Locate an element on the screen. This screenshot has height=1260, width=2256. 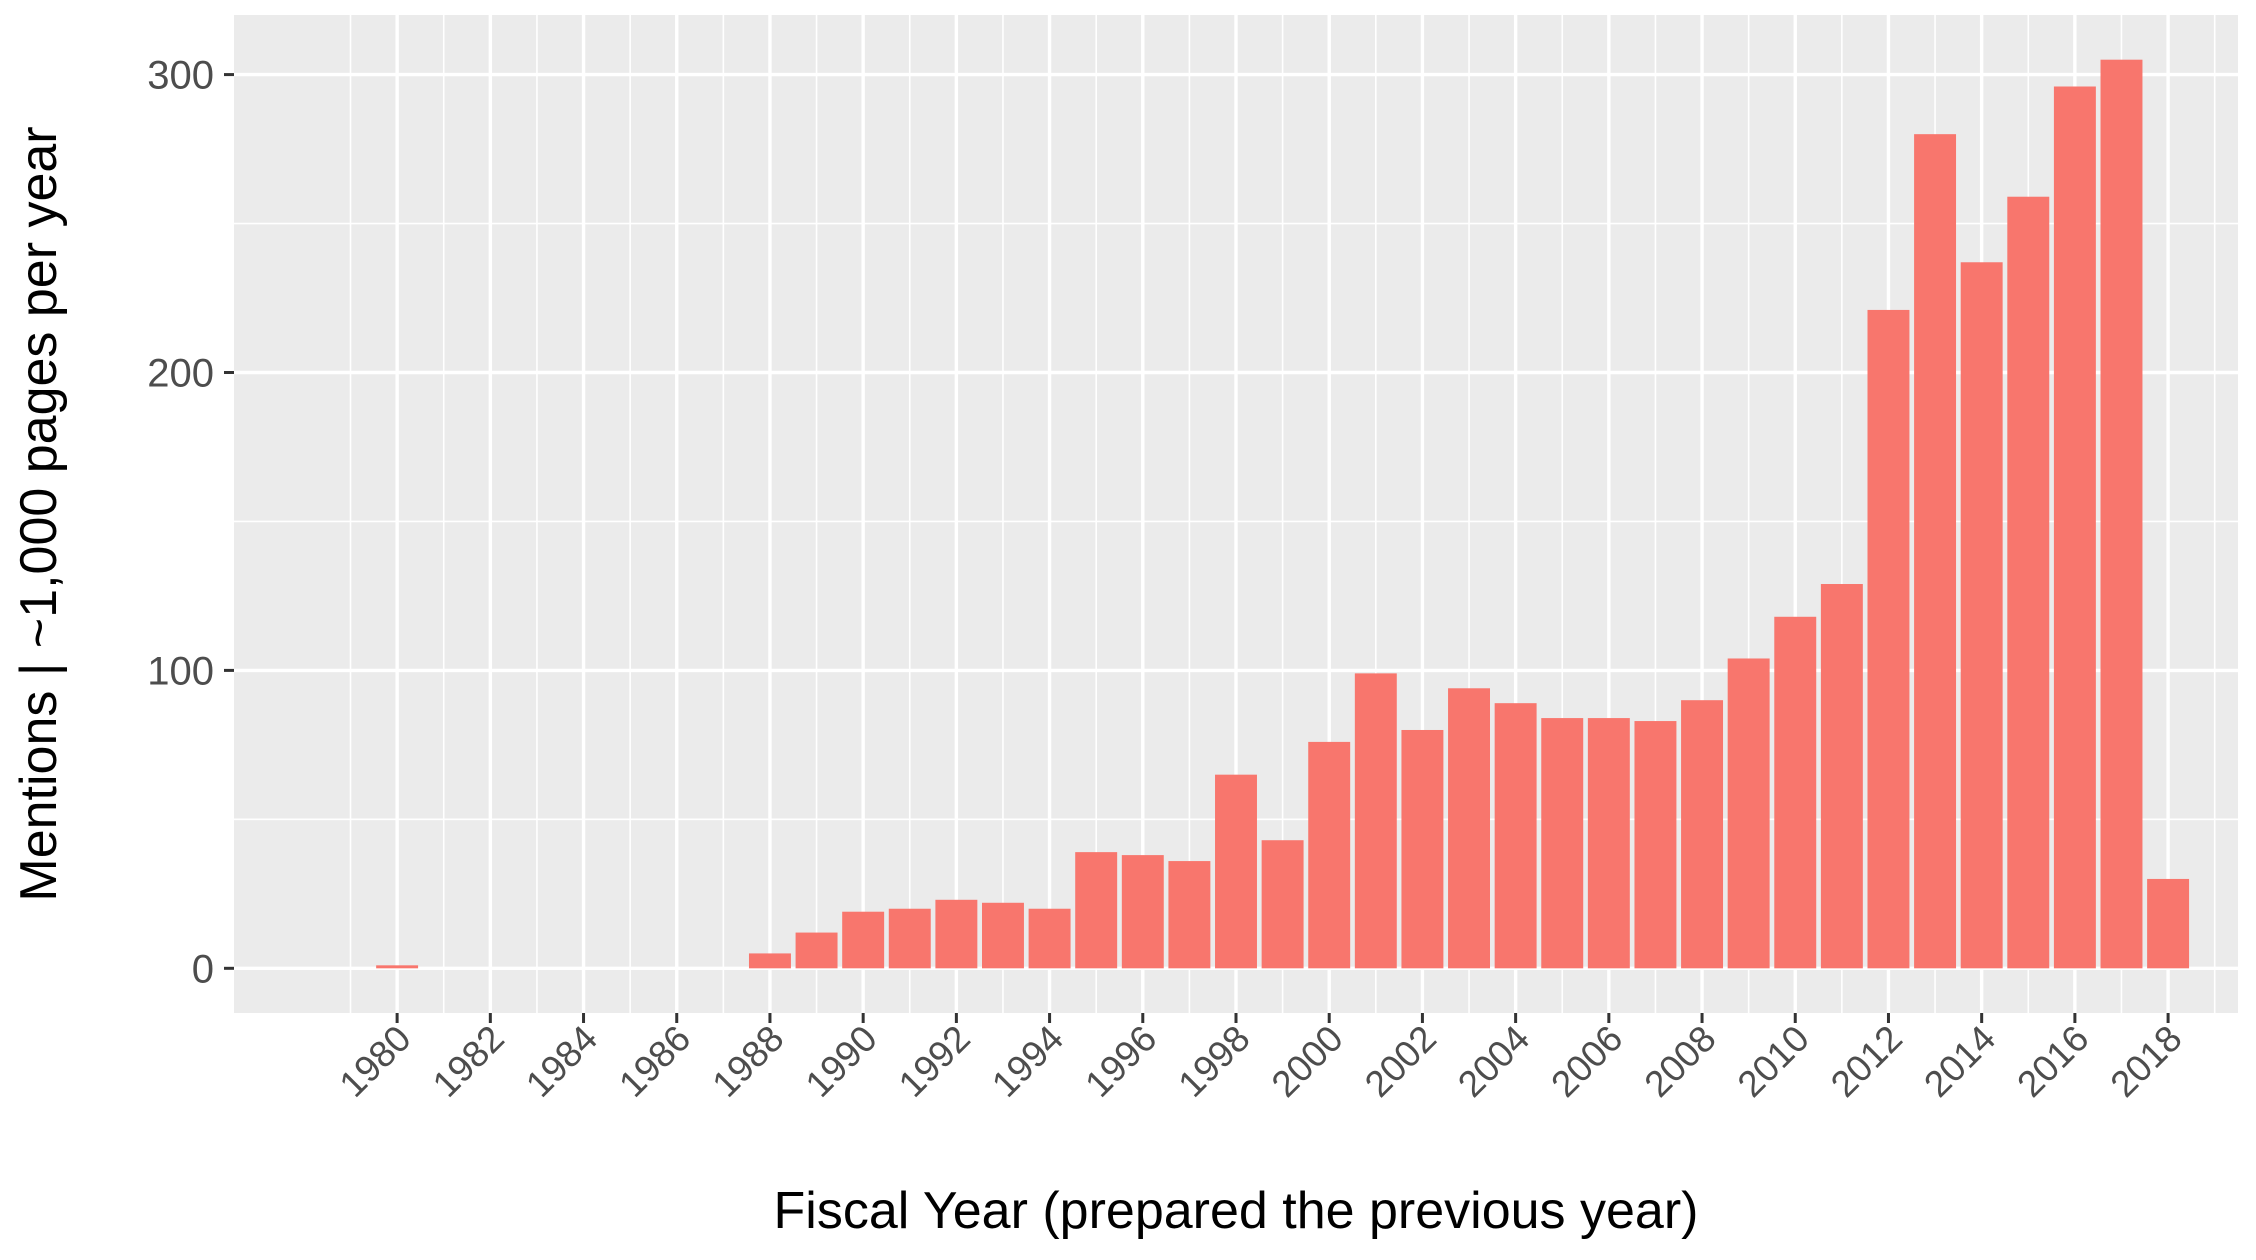
x-tick-label: 2004 is located at coordinates (1493, 1061).